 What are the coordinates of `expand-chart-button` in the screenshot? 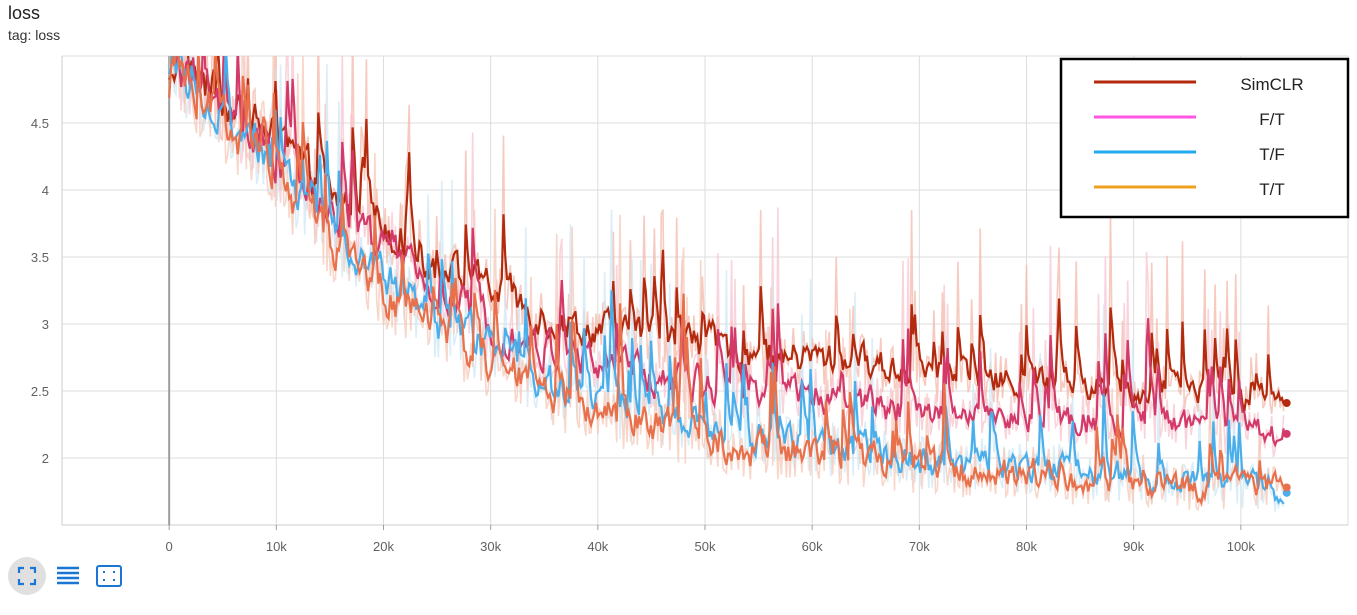 It's located at (109, 576).